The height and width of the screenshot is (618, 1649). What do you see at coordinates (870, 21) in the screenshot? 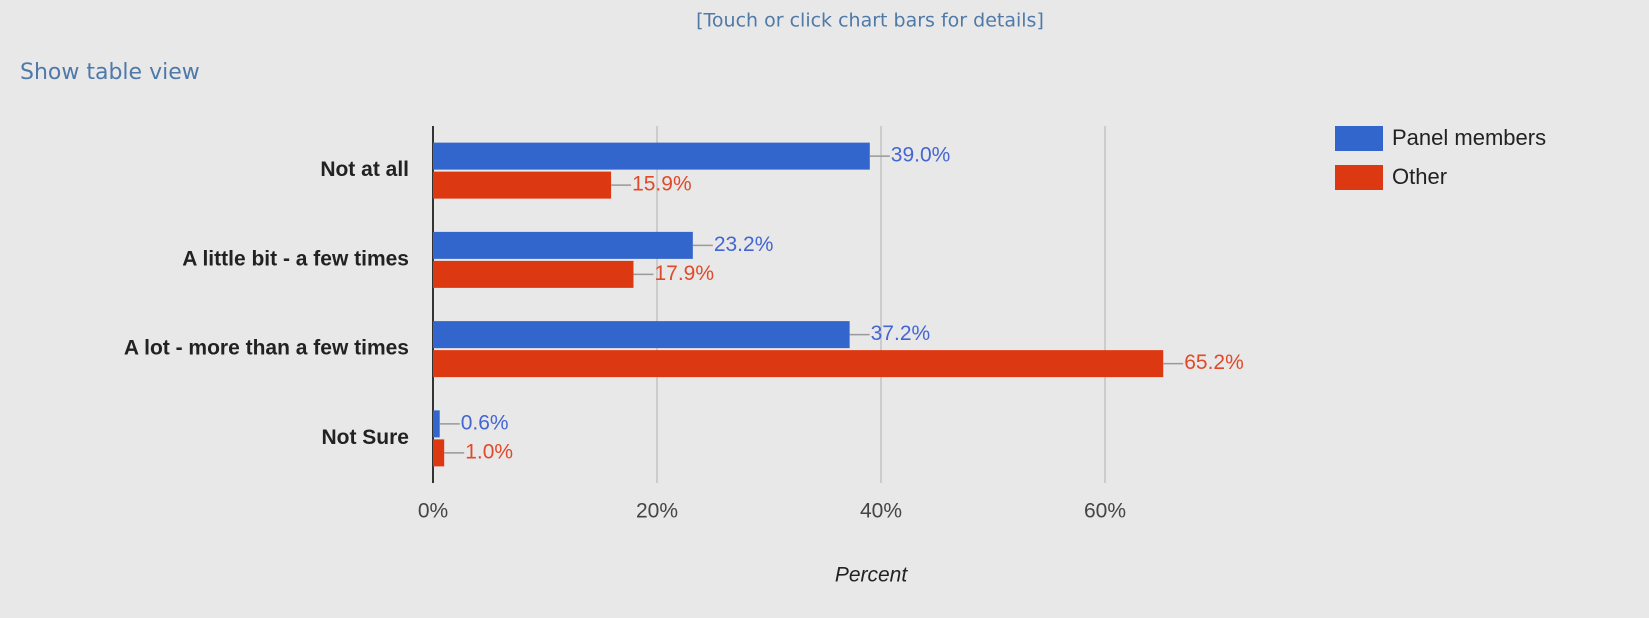
I see `hint: [Touch or click chart bars for details]` at bounding box center [870, 21].